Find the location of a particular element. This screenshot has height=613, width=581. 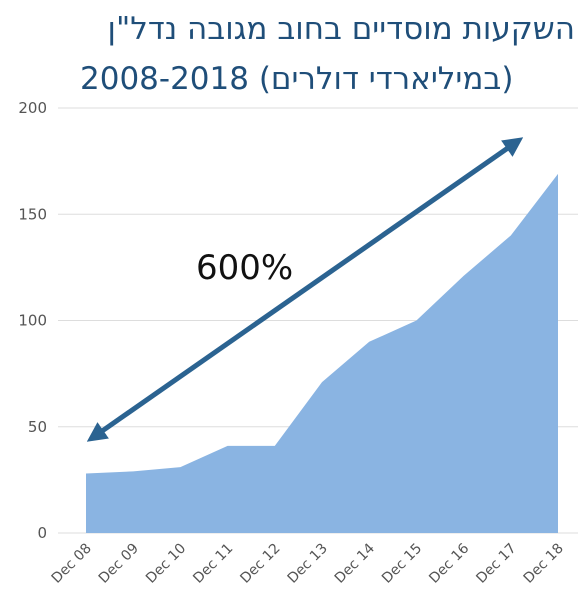

y-tick-label: 200 is located at coordinates (32, 108).